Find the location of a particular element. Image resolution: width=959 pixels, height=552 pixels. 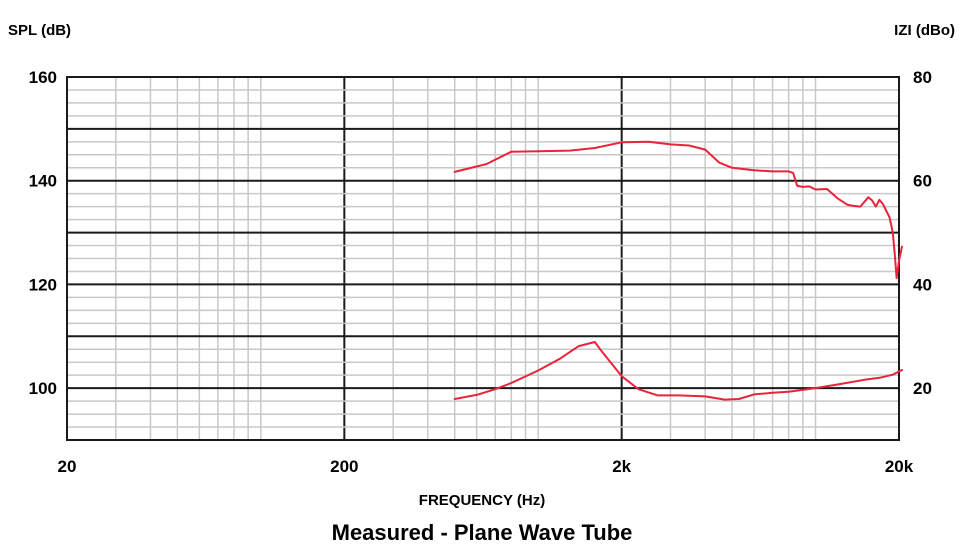

x-tick-labels: 20 200 2k 20k is located at coordinates (486, 466).